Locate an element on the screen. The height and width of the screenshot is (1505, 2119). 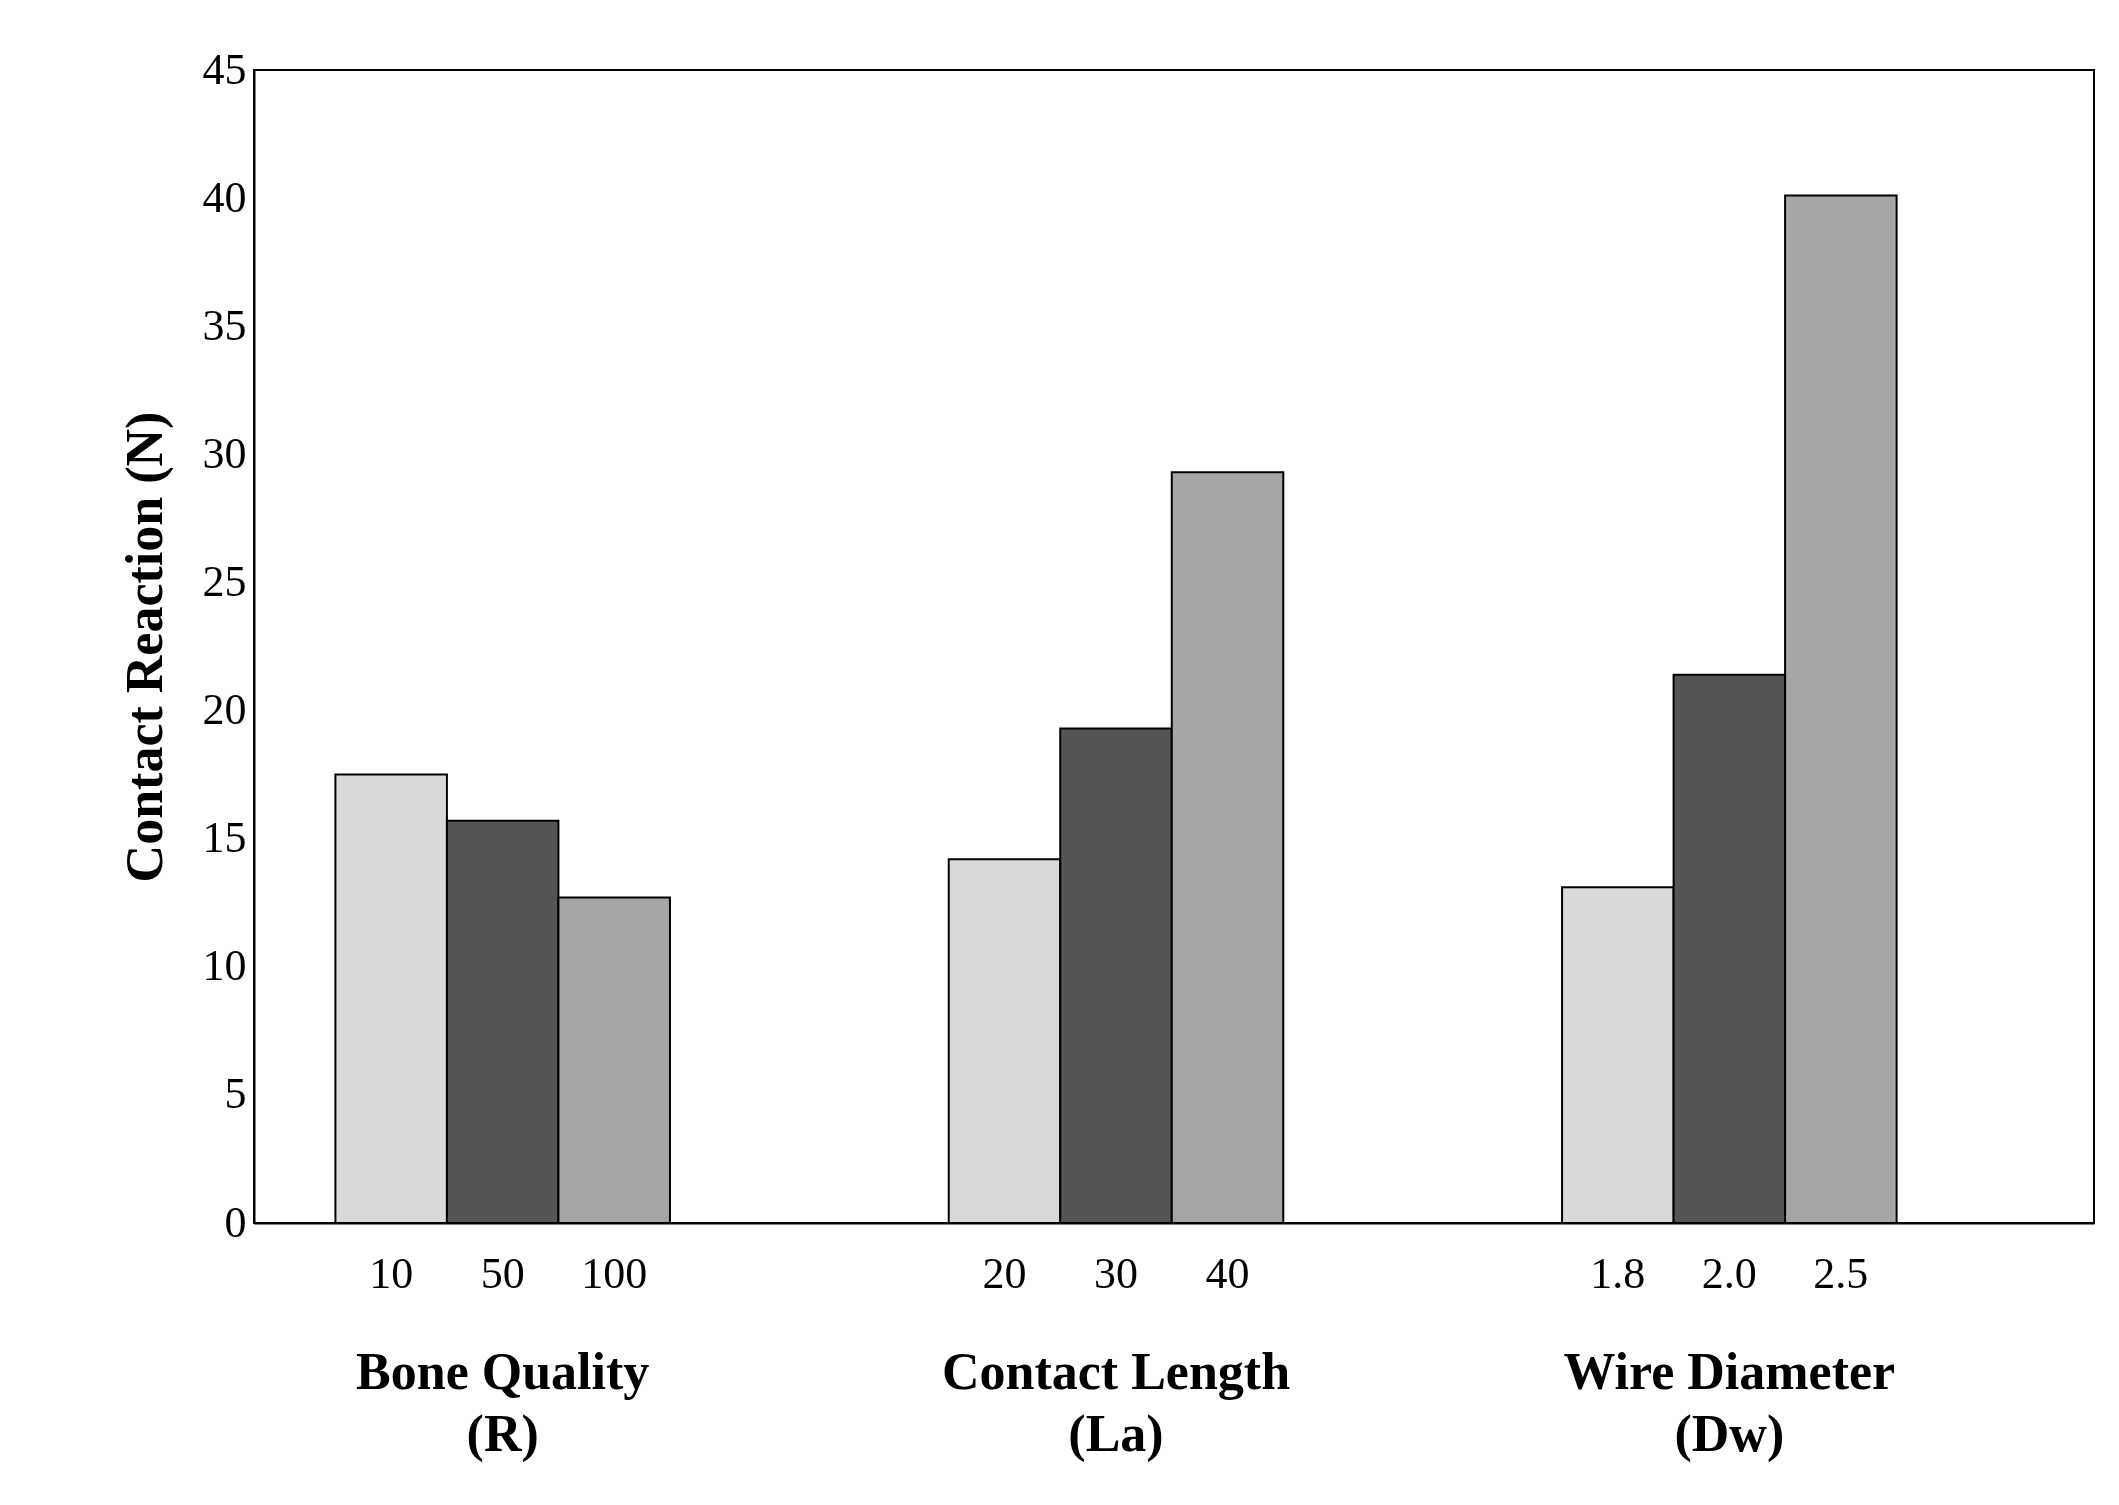
x-tick-label: 2.5 is located at coordinates (1841, 1273).